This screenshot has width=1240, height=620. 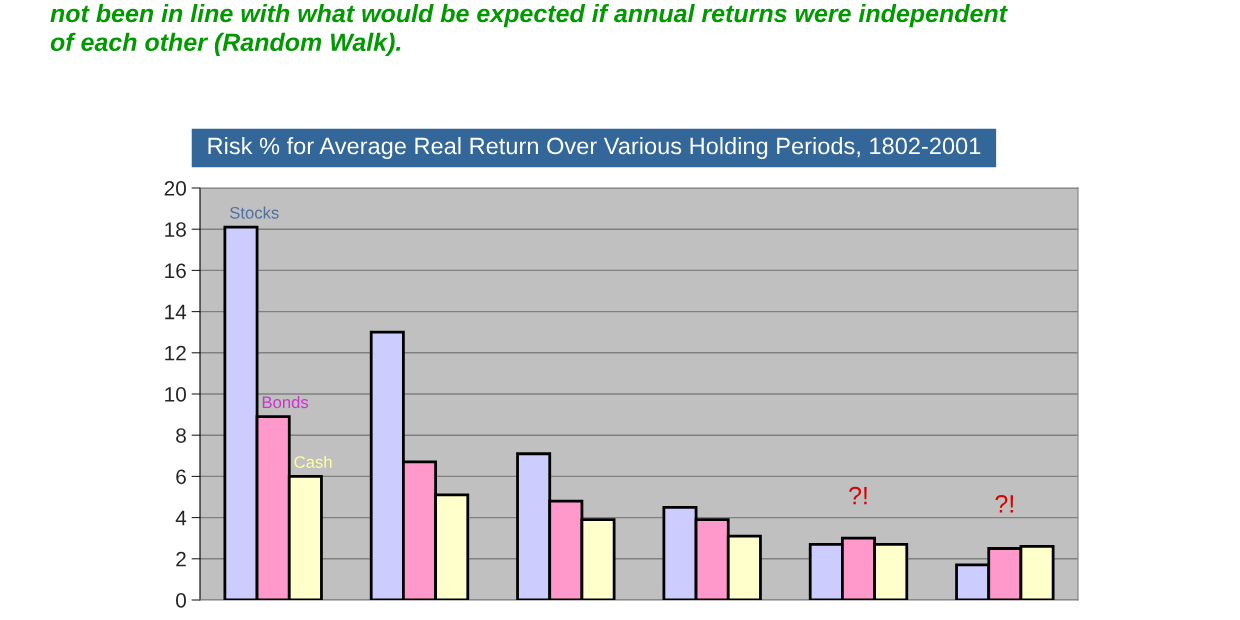 I want to click on series-label: Cash, so click(x=313, y=461).